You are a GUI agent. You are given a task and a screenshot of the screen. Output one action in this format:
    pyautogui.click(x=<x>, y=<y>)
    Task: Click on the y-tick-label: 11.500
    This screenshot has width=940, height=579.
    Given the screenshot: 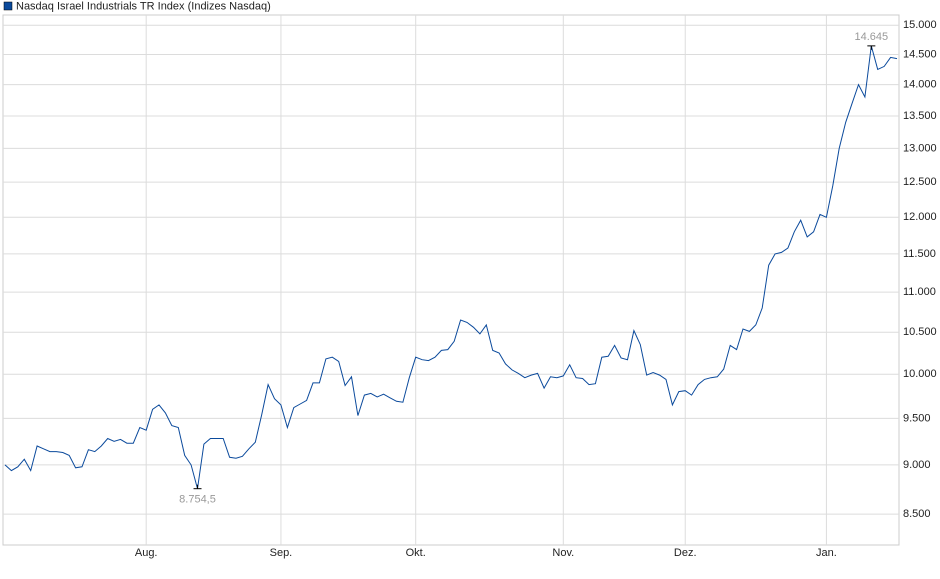 What is the action you would take?
    pyautogui.click(x=919, y=254)
    